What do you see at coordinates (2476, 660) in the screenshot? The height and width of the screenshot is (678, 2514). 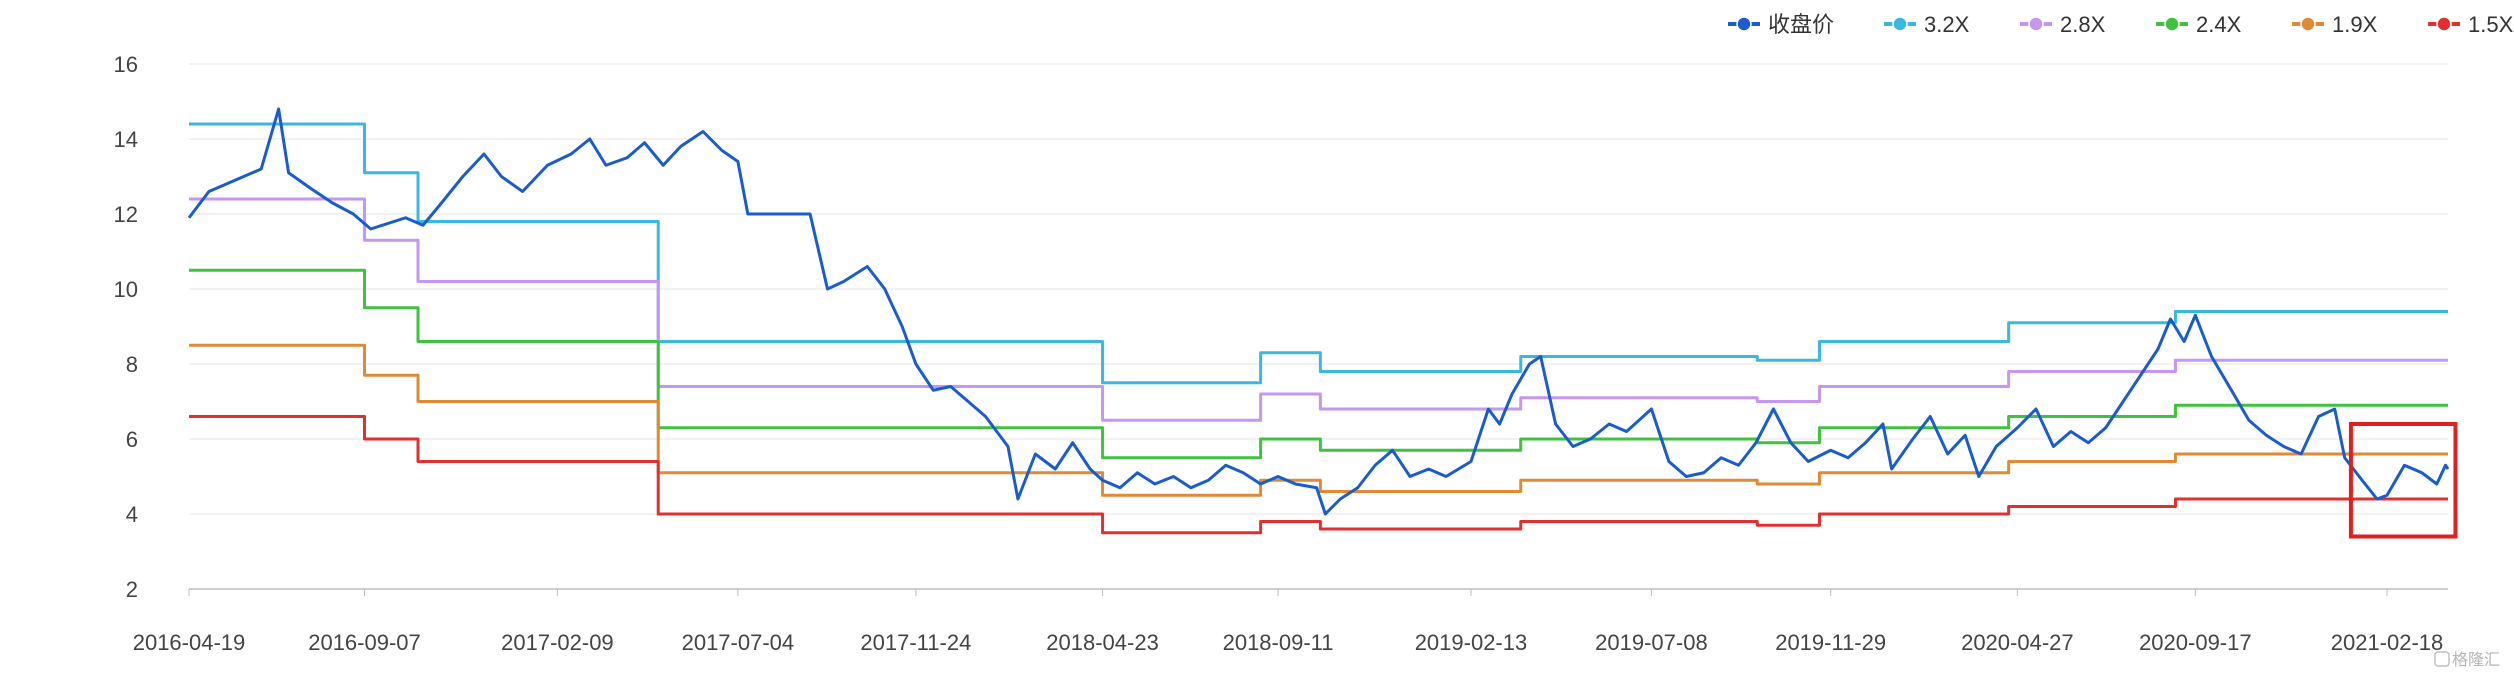 I see `watermark-text: 格隆汇` at bounding box center [2476, 660].